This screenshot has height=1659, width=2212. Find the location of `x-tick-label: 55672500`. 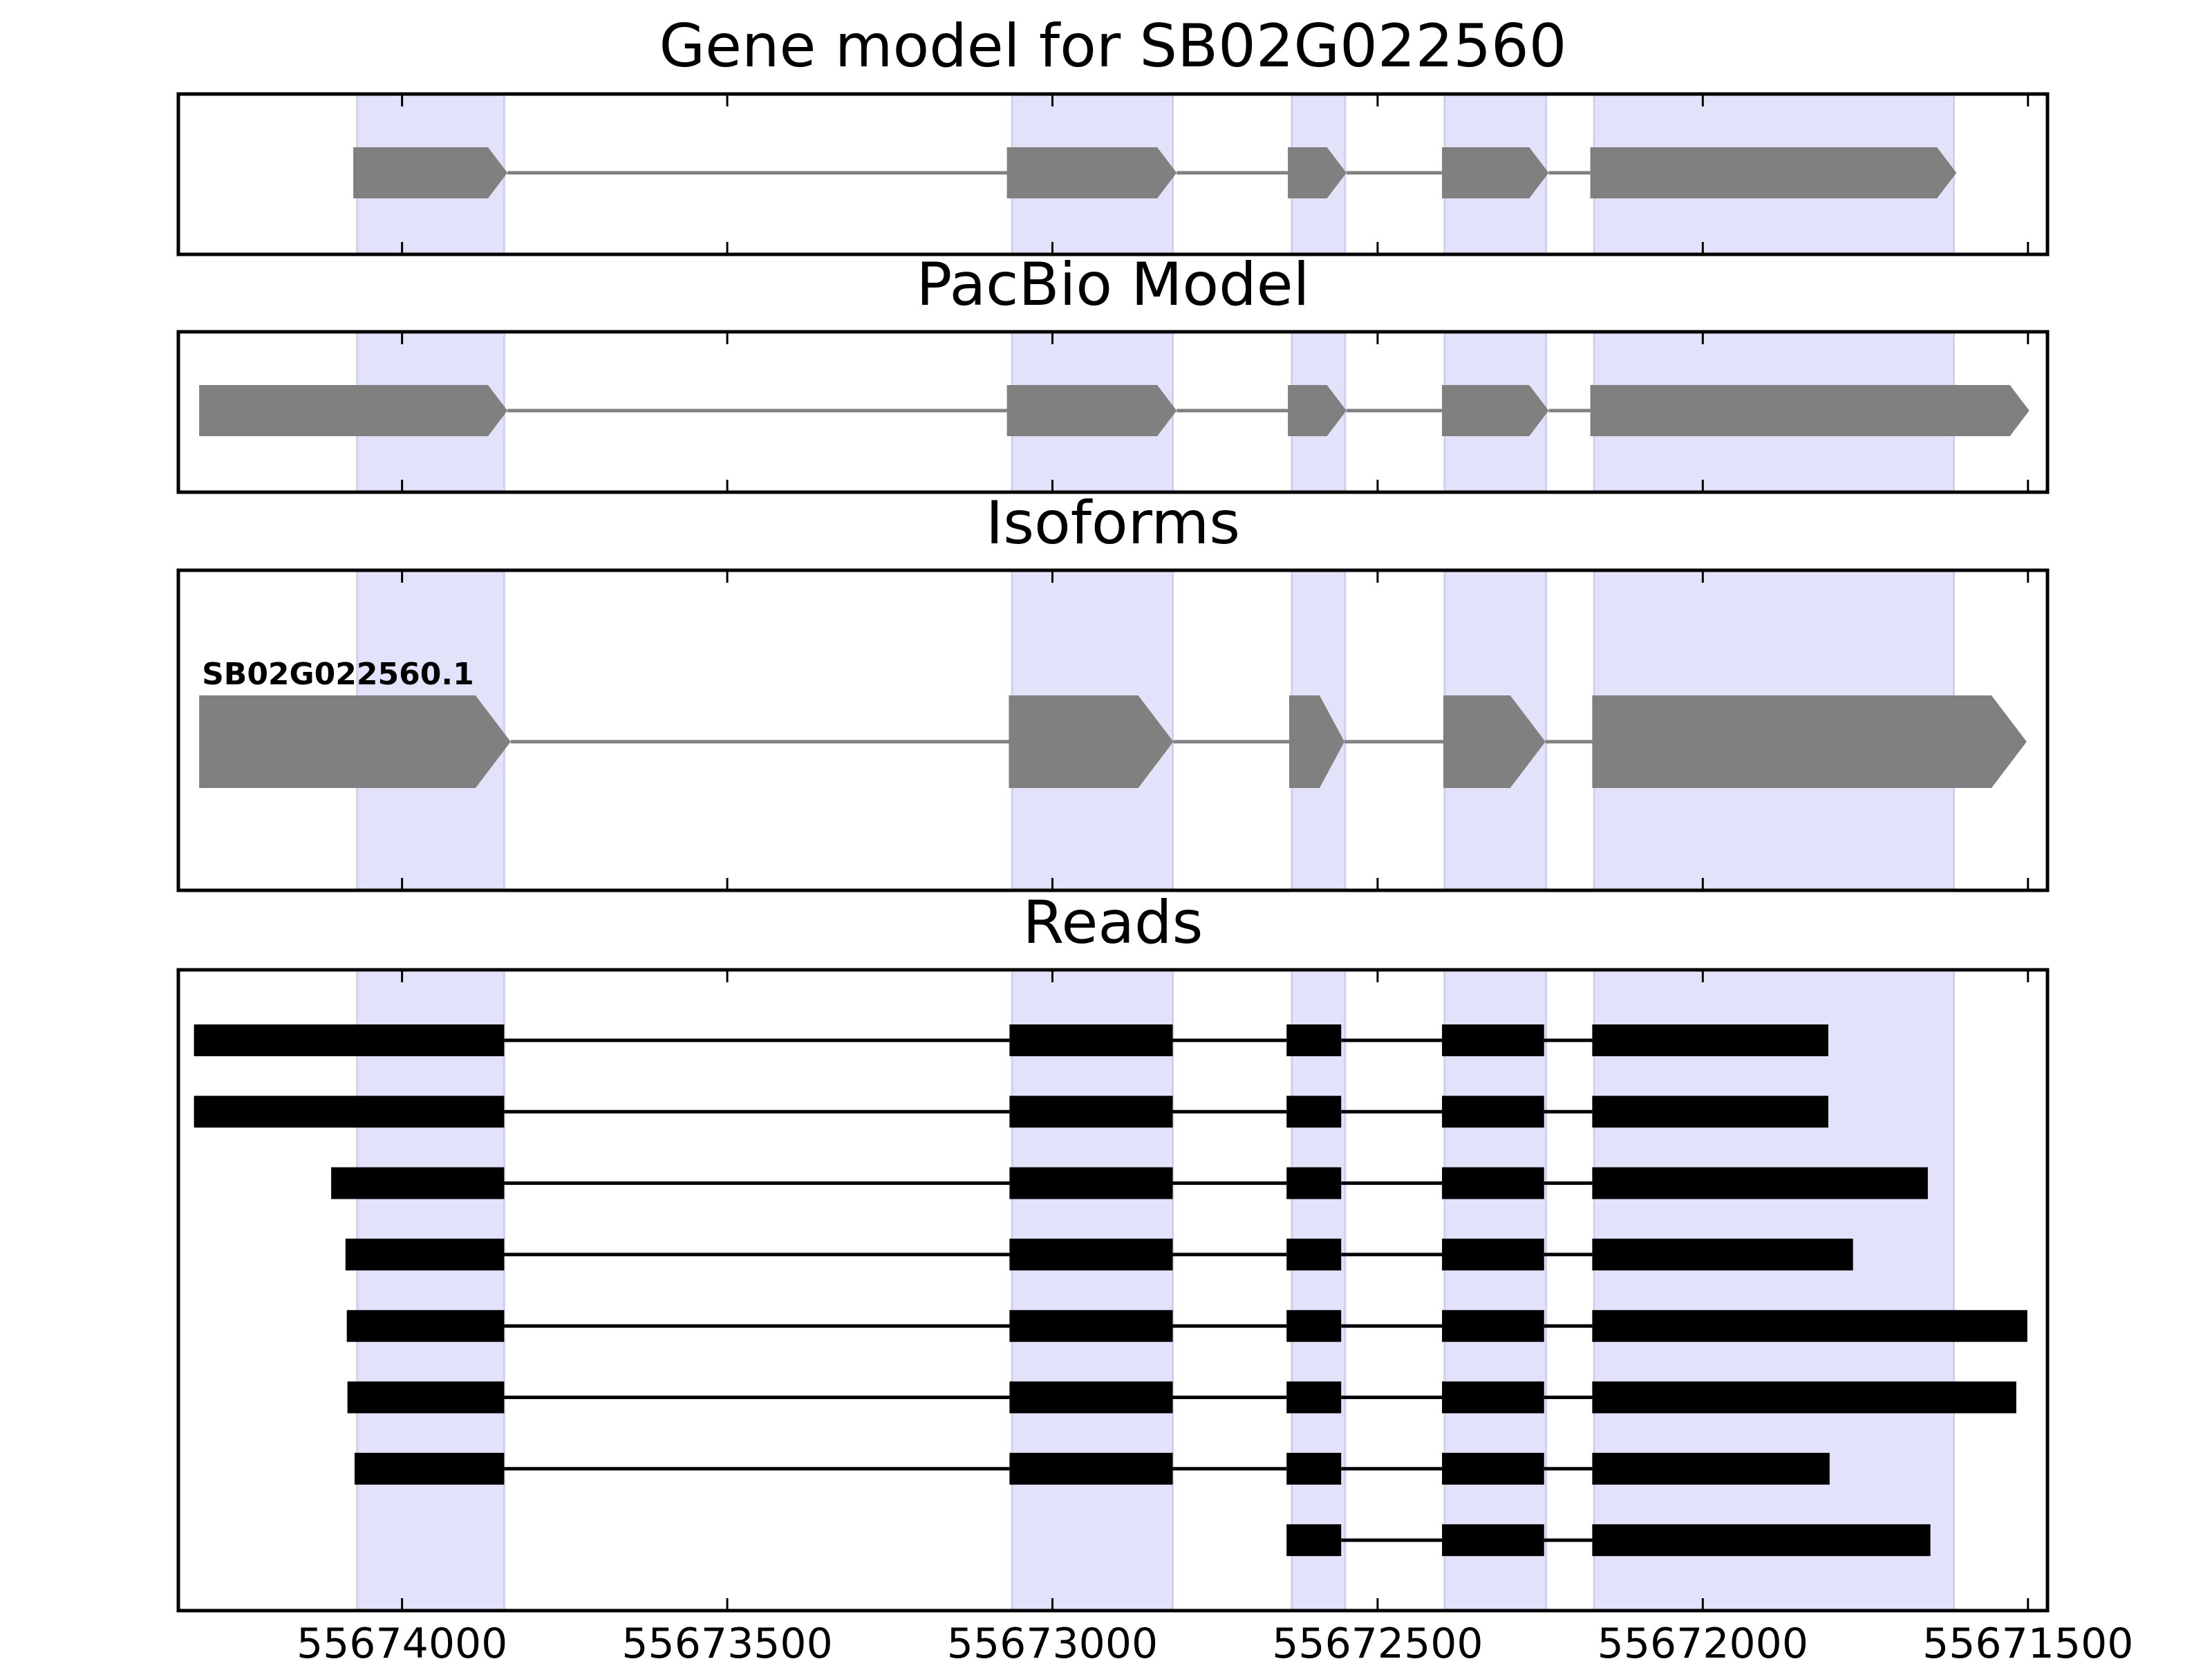

x-tick-label: 55672500 is located at coordinates (1377, 1639).